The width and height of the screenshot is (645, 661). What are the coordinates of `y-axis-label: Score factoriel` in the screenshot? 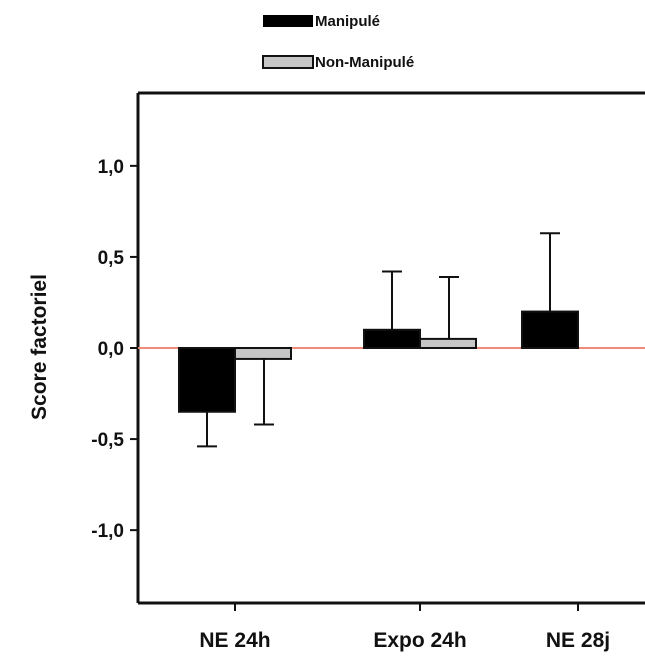 It's located at (39, 347).